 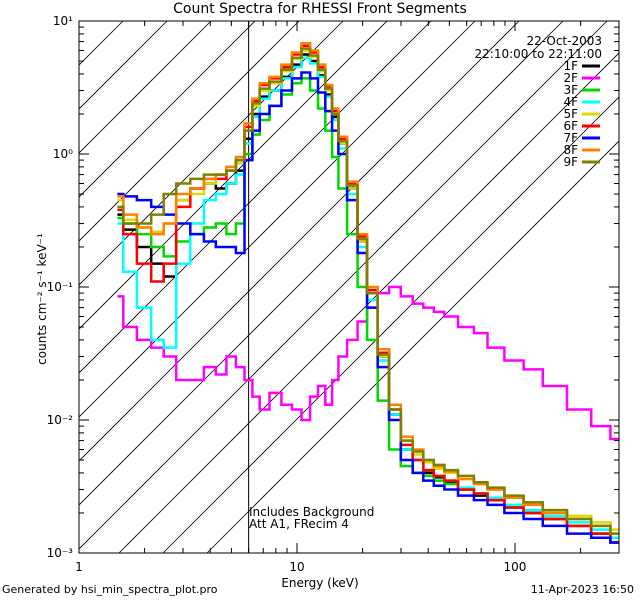 I want to click on attenuator-note: Att A1, FRecim 4, so click(x=299, y=524).